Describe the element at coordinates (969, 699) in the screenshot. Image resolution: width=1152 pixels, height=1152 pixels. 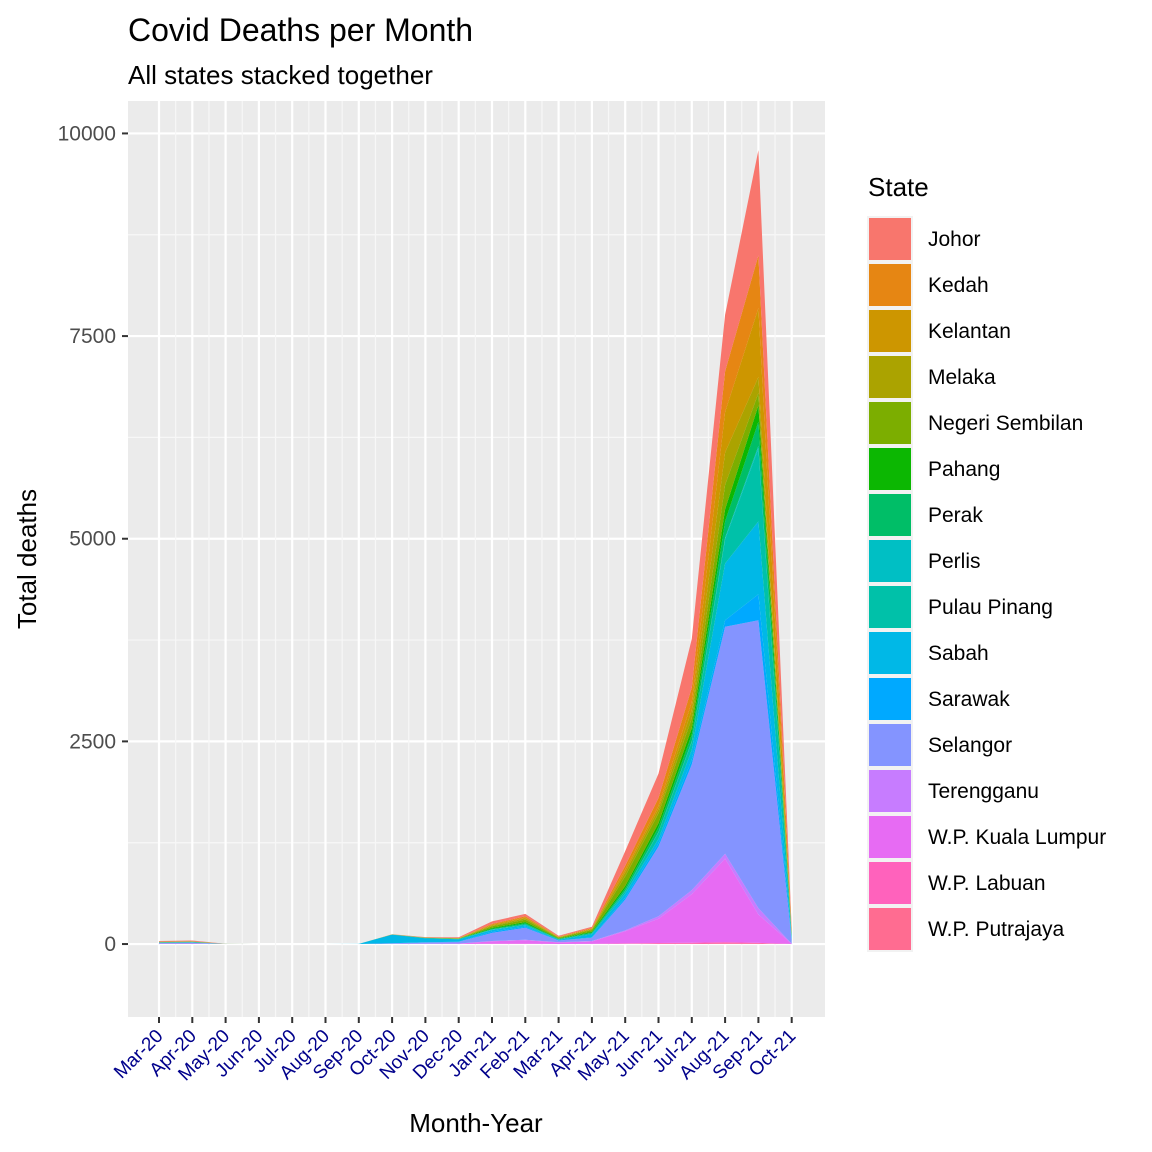
I see `legend-label: Sarawak` at that location.